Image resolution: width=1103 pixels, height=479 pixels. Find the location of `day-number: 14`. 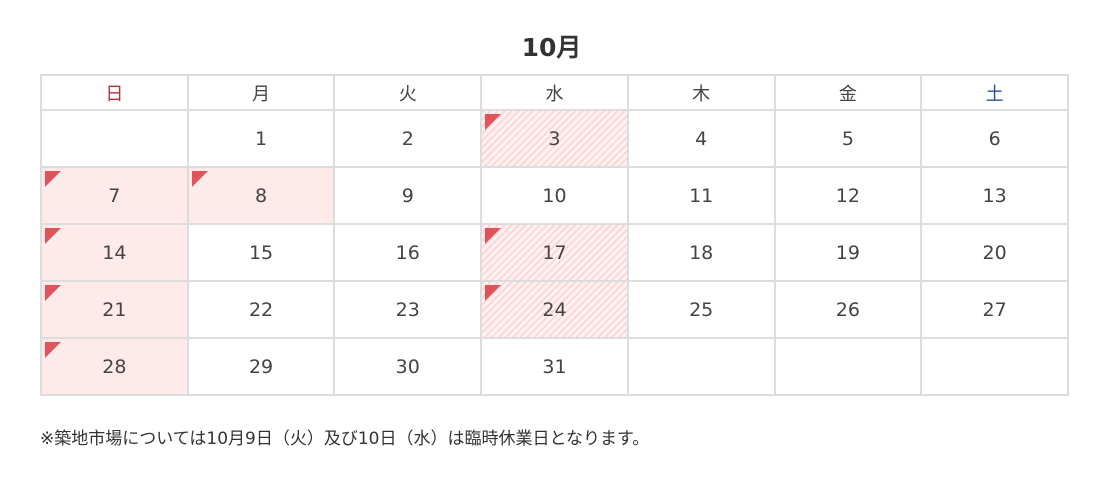

day-number: 14 is located at coordinates (114, 252).